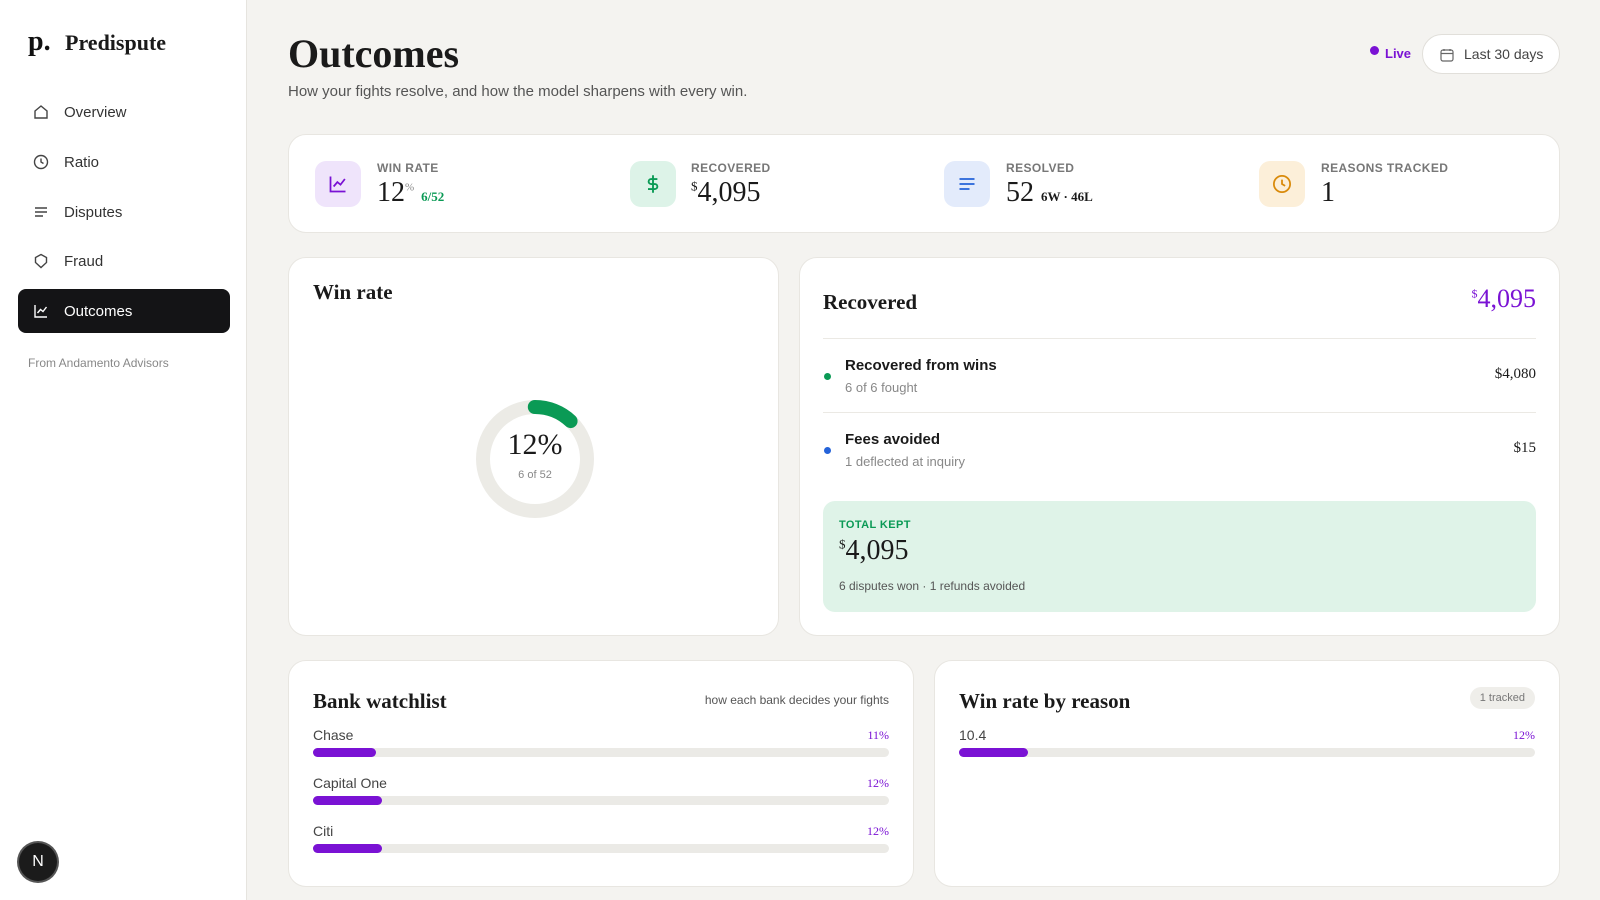 This screenshot has width=1600, height=900. Describe the element at coordinates (41, 162) in the screenshot. I see `clock-icon` at that location.